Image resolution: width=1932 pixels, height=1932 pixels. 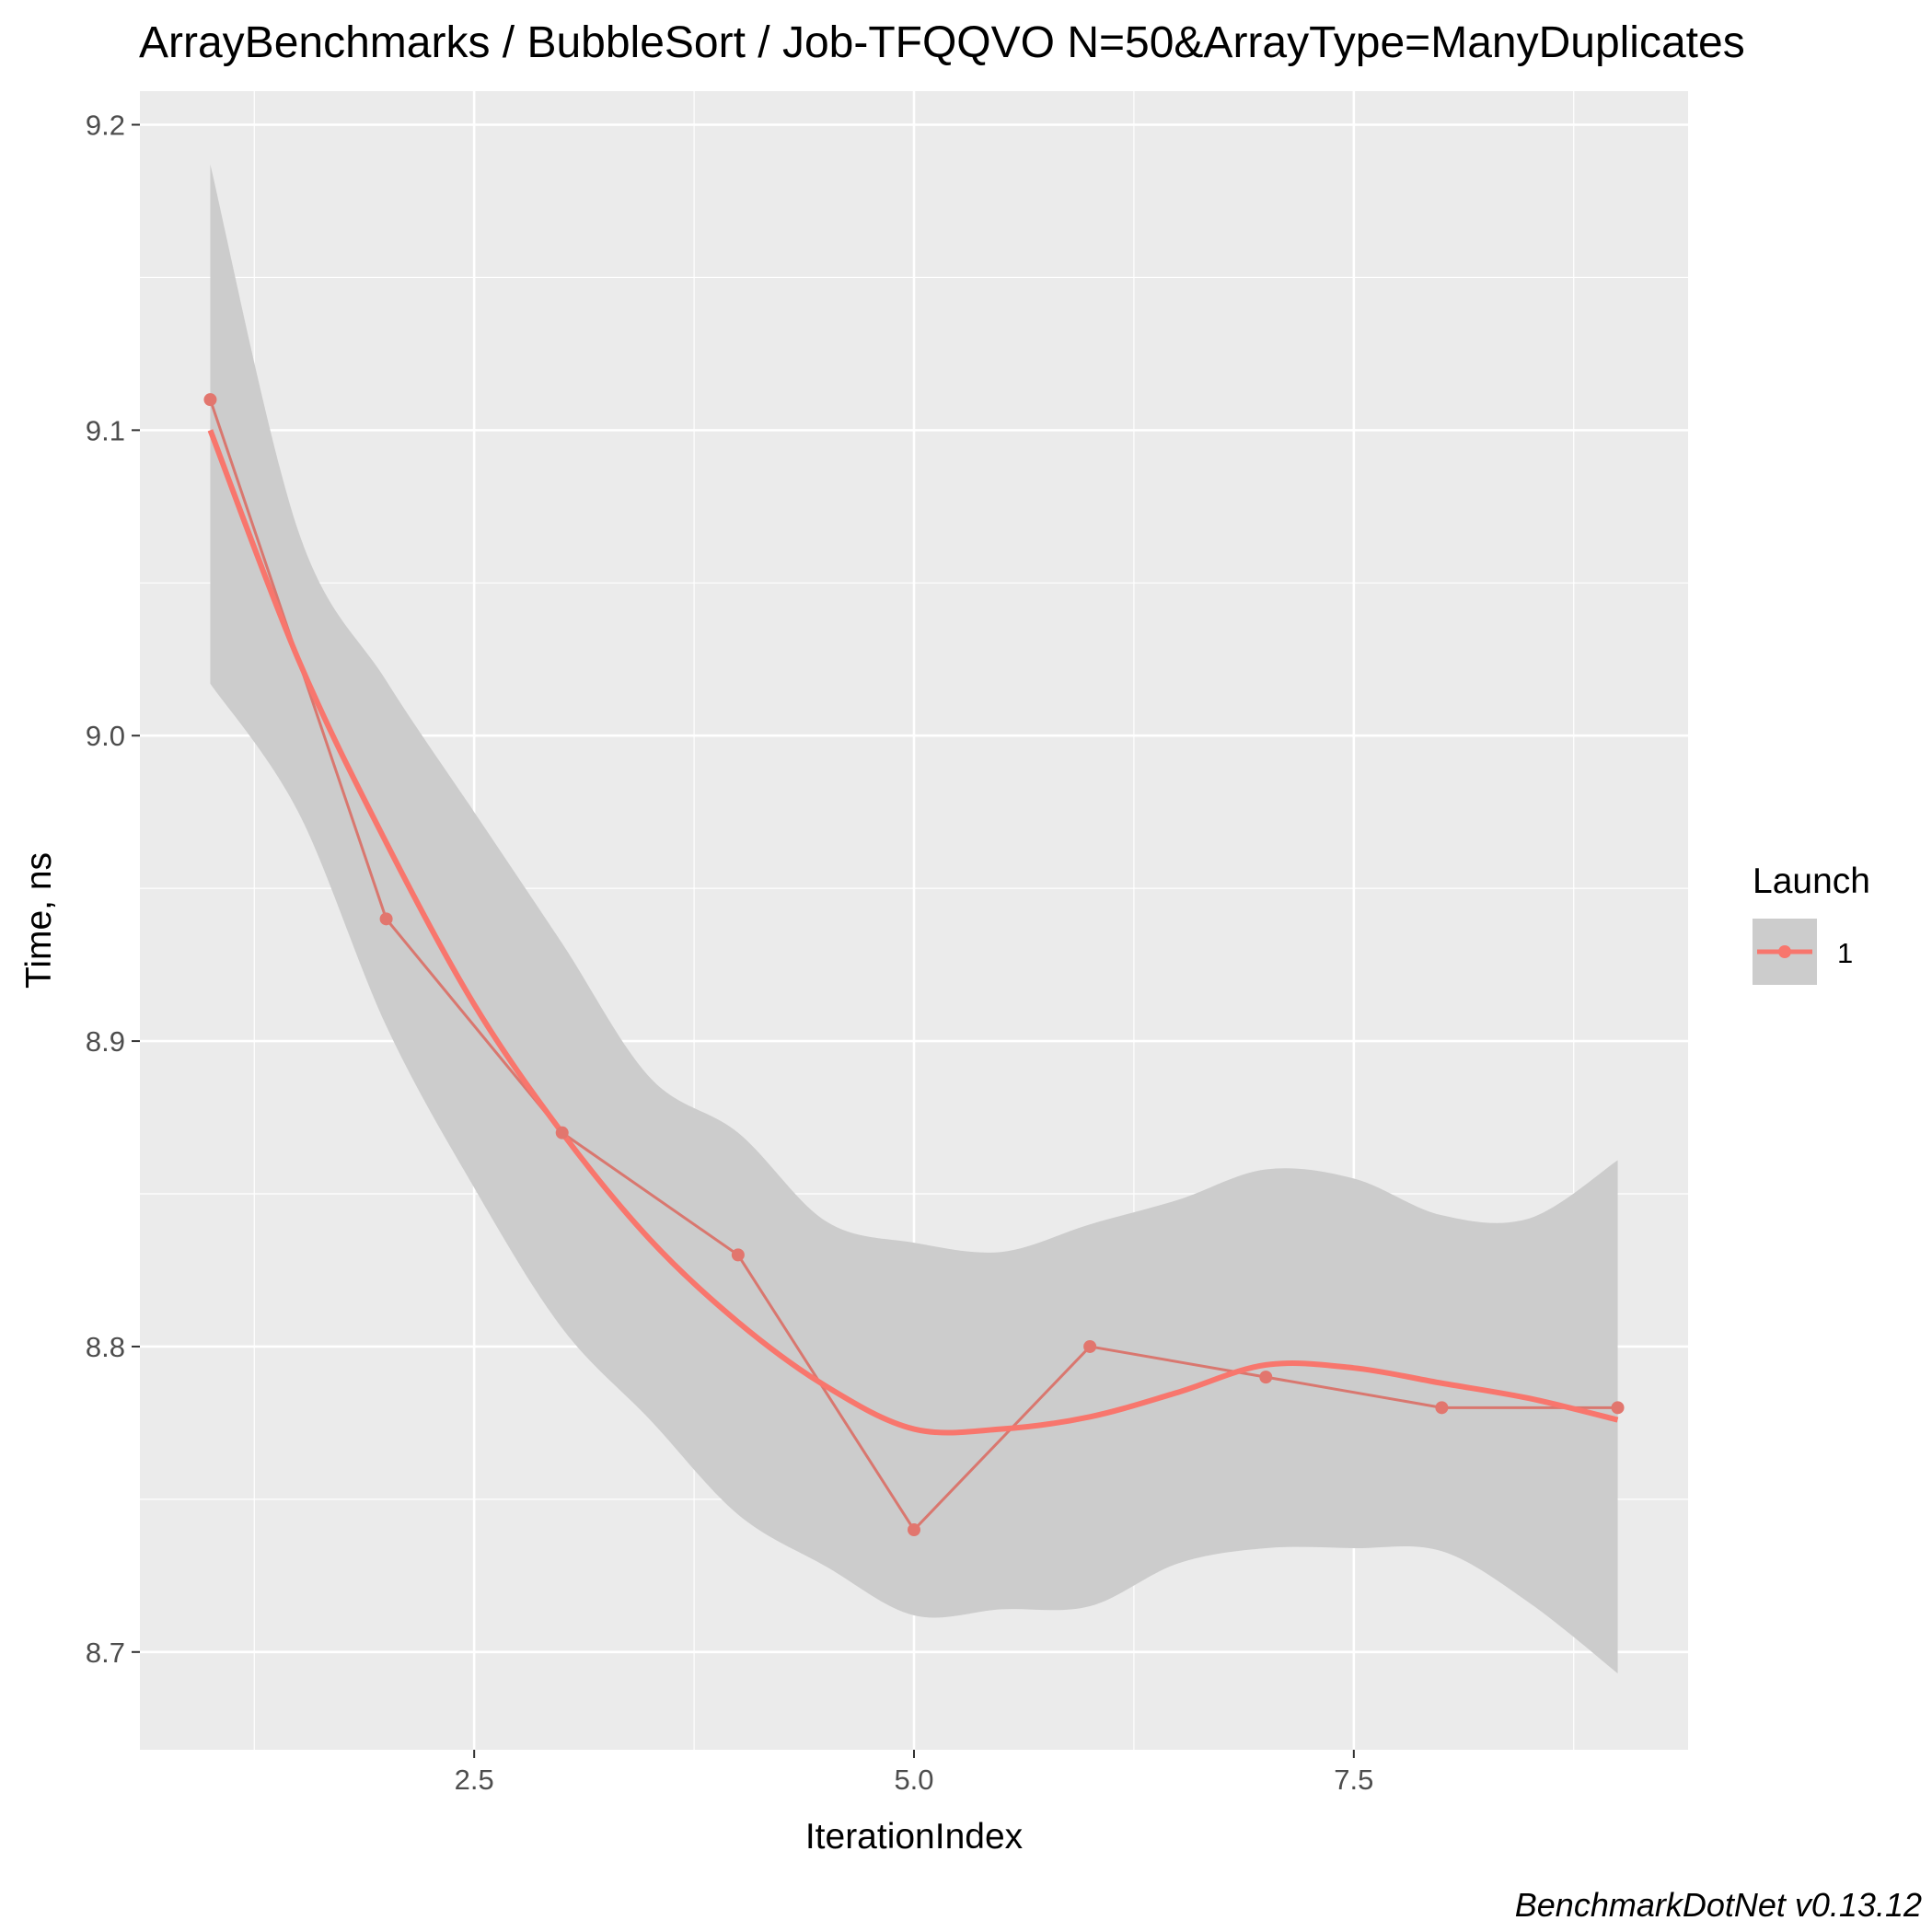 What do you see at coordinates (1812, 882) in the screenshot?
I see `legend-title: Launch` at bounding box center [1812, 882].